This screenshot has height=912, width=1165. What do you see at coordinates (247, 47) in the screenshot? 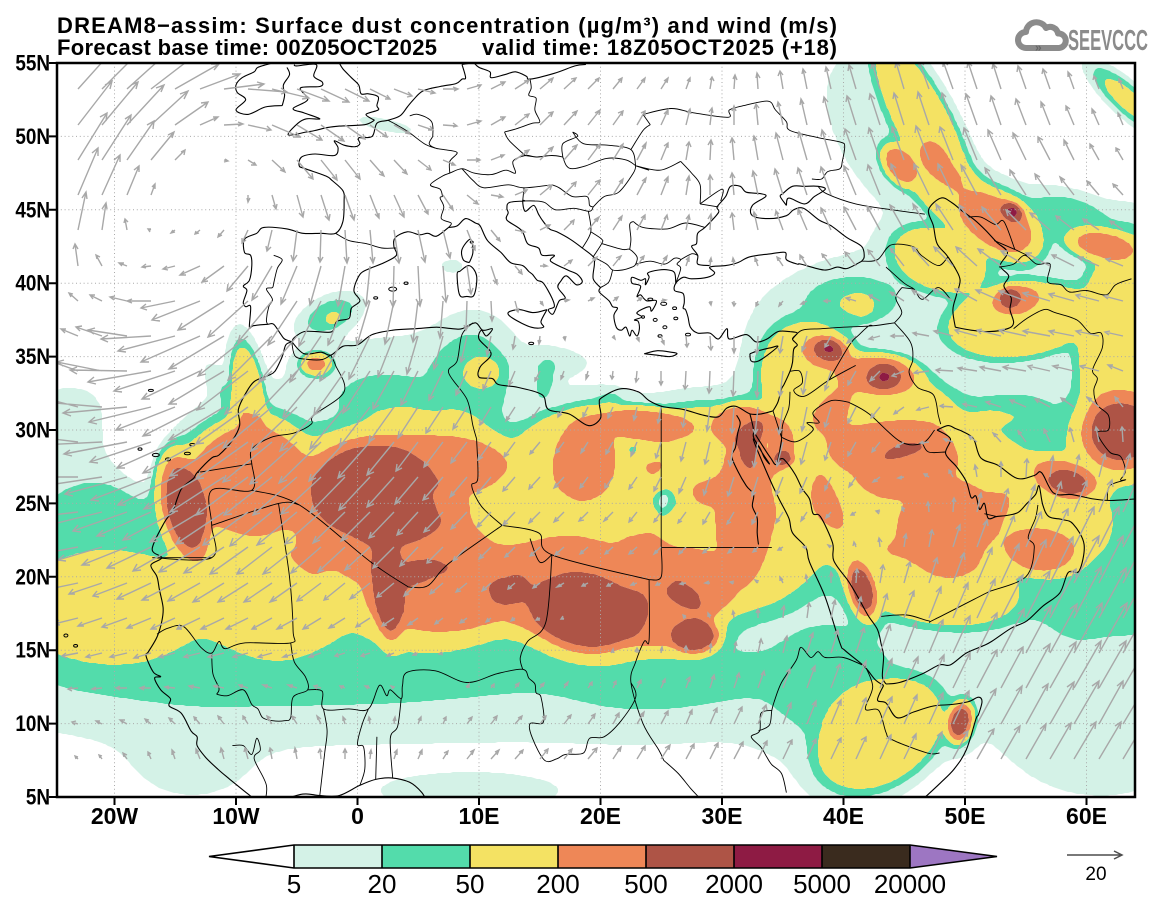
I see `svg-text:Forecast base time: 00Z05OCT20: Forecast base time: 00Z05OCT2025` at bounding box center [247, 47].